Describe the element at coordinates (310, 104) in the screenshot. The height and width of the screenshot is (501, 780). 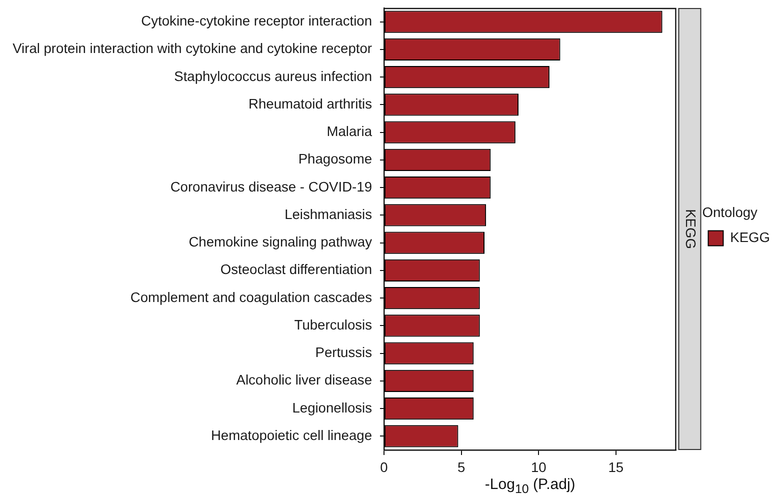
I see `y-tick-label: Rheumatoid arthritis` at that location.